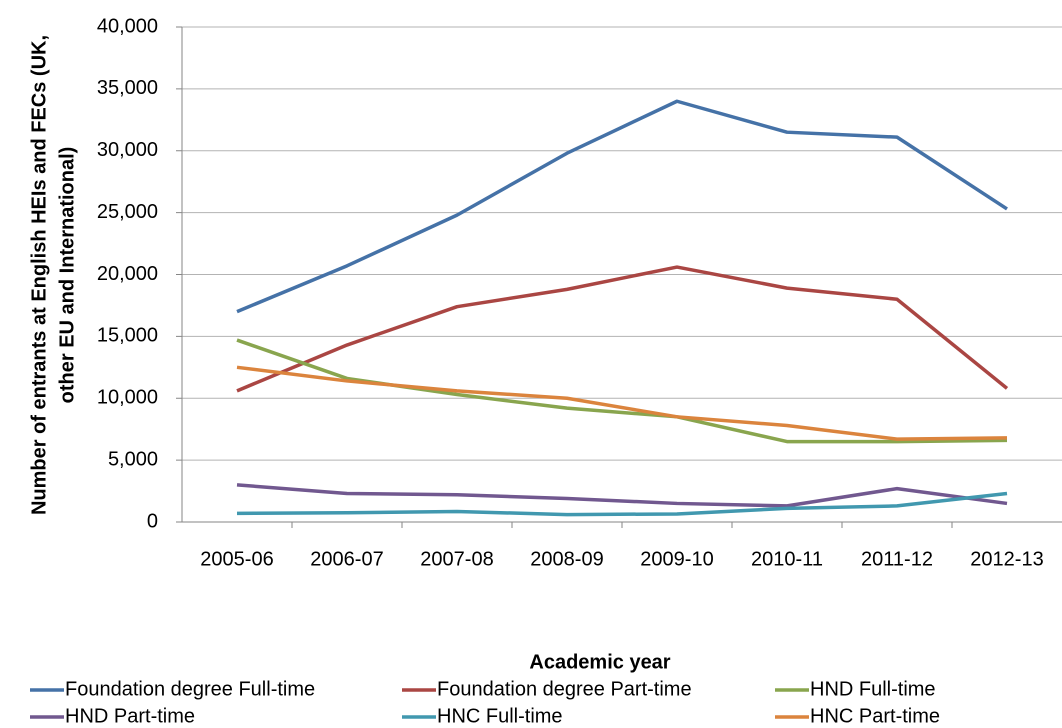 This screenshot has width=1062, height=728. What do you see at coordinates (133, 459) in the screenshot?
I see `y-tick-label: 5,000` at bounding box center [133, 459].